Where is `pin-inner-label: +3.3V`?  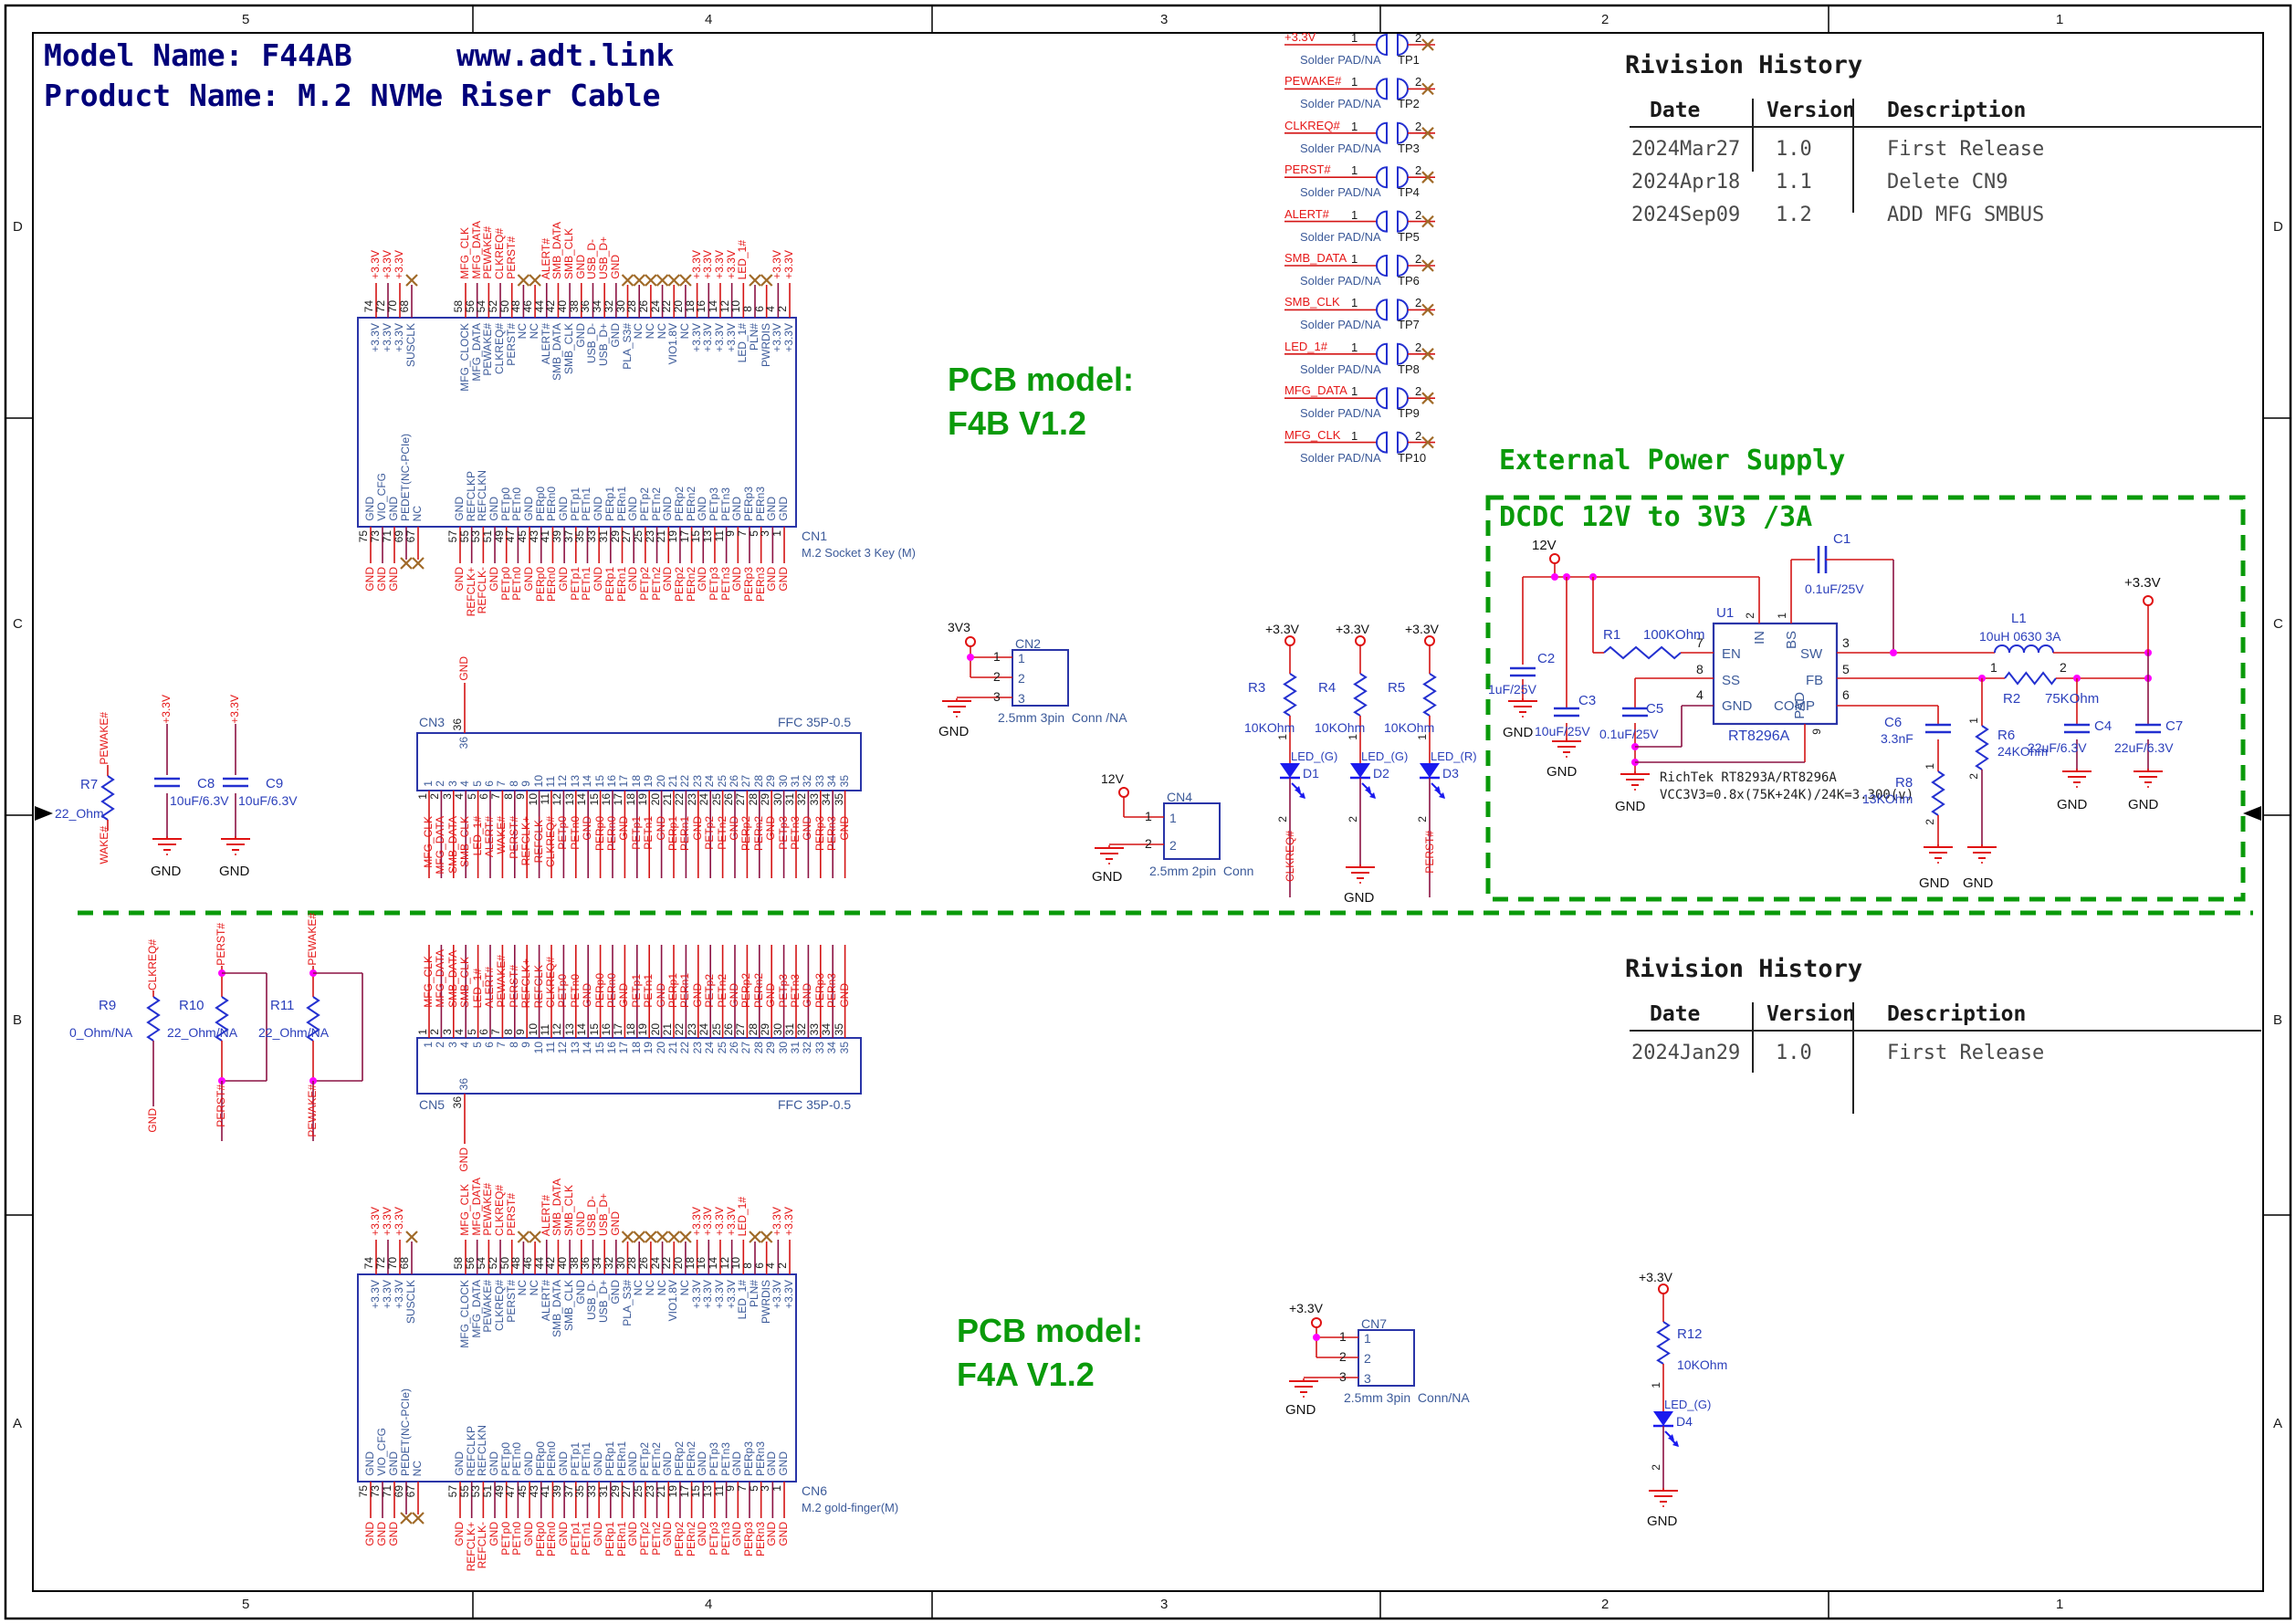
pin-inner-label: +3.3V is located at coordinates (777, 1294).